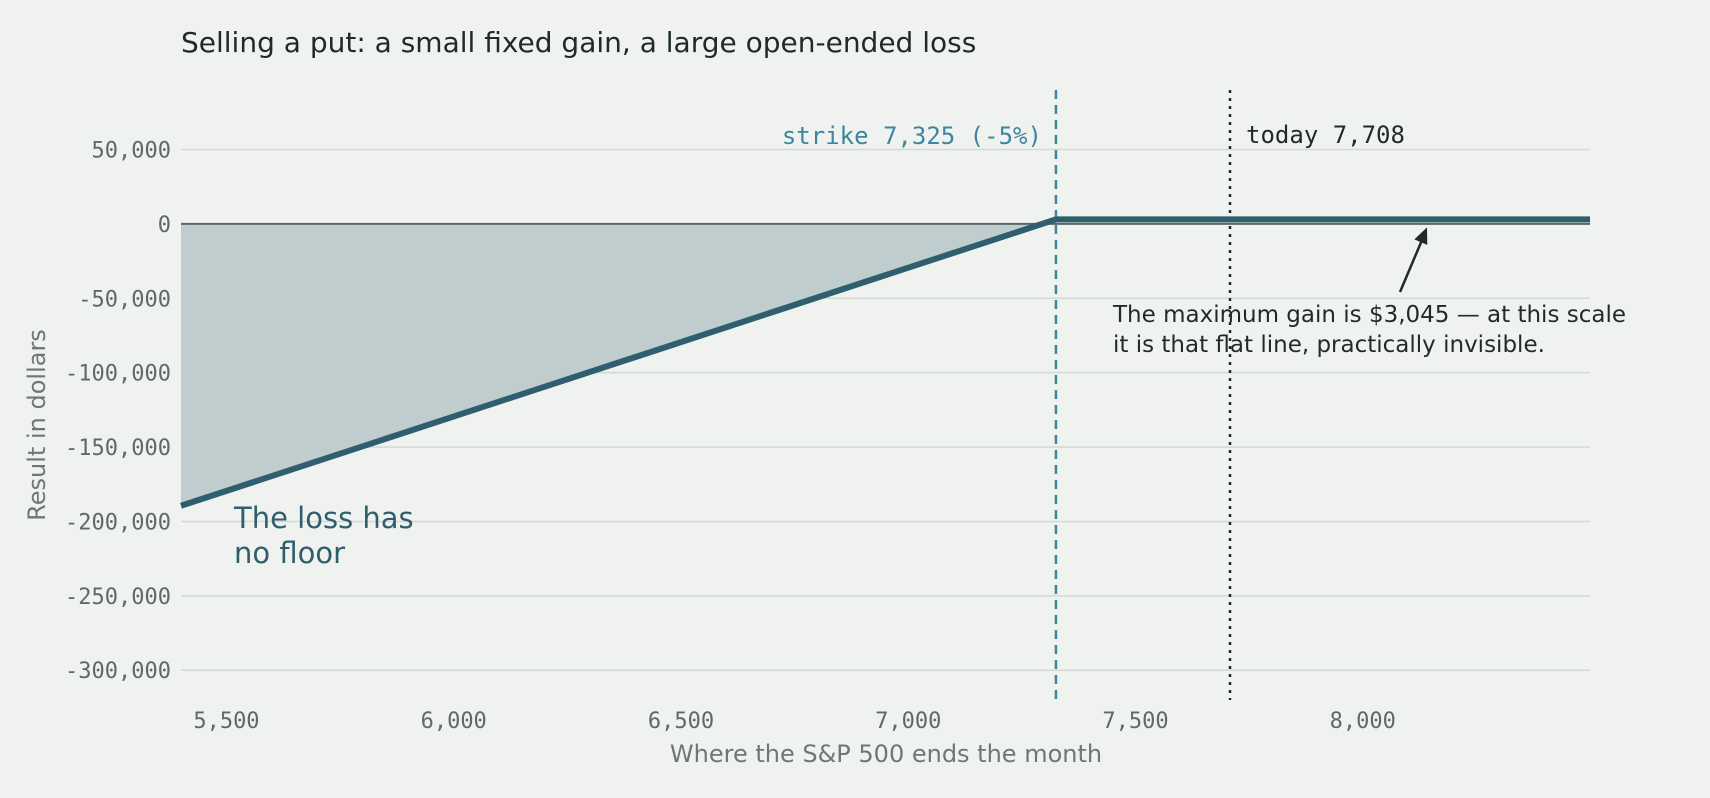 This screenshot has width=1710, height=798. Describe the element at coordinates (1421, 236) in the screenshot. I see `gain-arrow-head` at that location.